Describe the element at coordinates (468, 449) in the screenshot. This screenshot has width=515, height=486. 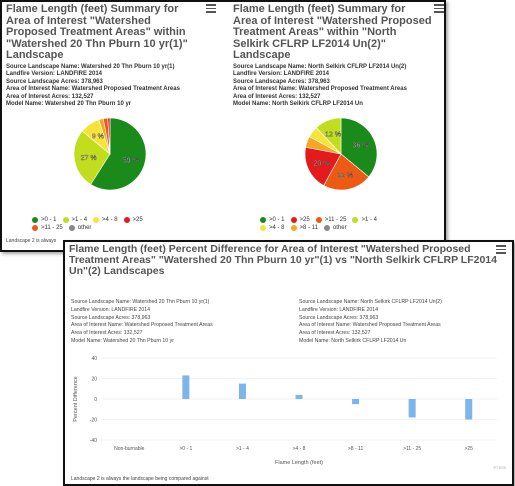
I see `x-tick-label: >25` at that location.